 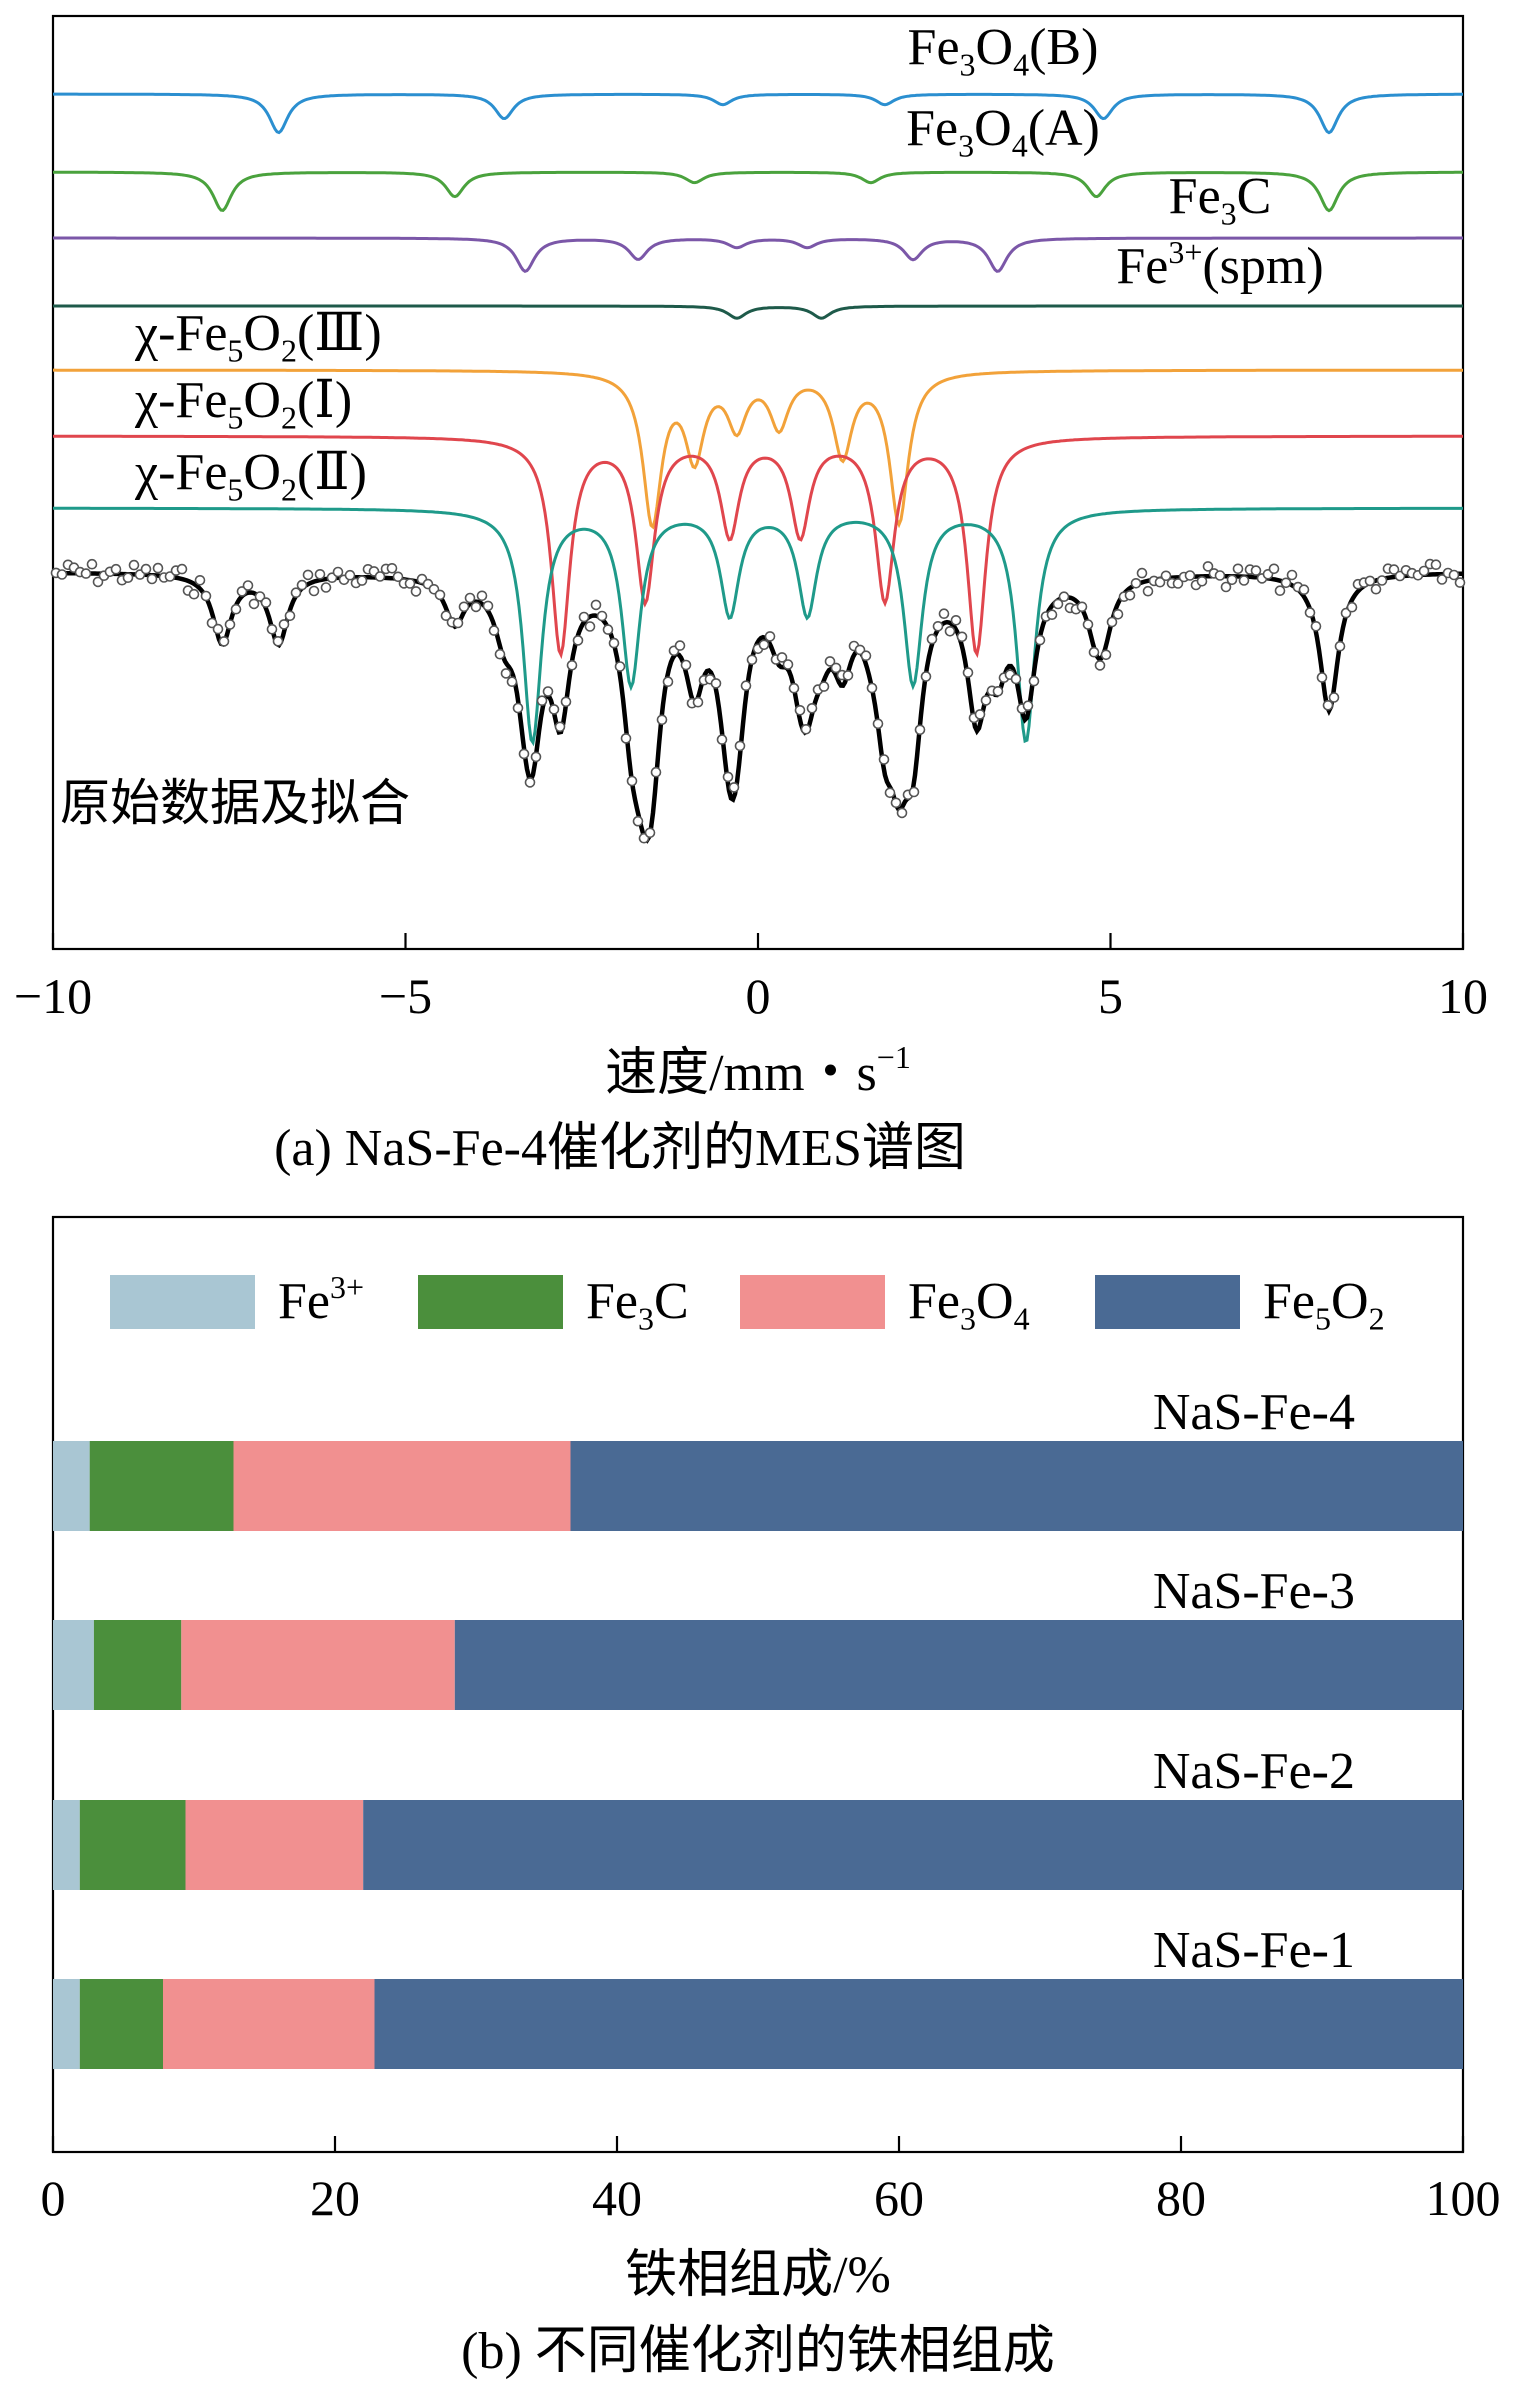 I want to click on panel-b-xlabel: 铁相组成/%, so click(x=758, y=2275).